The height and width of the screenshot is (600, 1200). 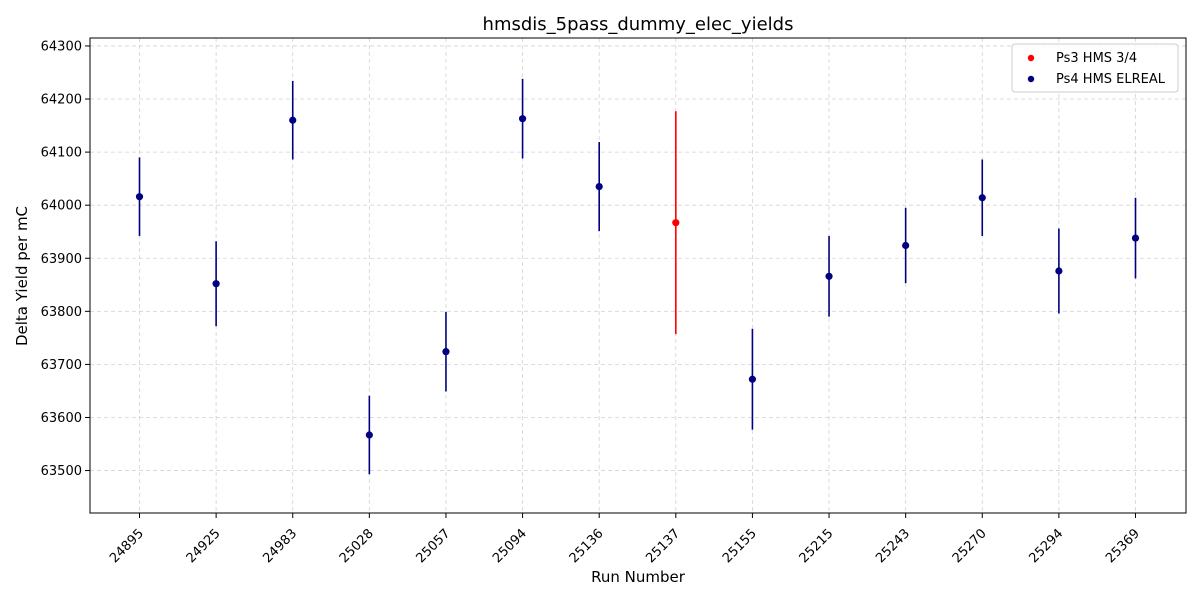 I want to click on x-tick-label: 24895, so click(x=127, y=546).